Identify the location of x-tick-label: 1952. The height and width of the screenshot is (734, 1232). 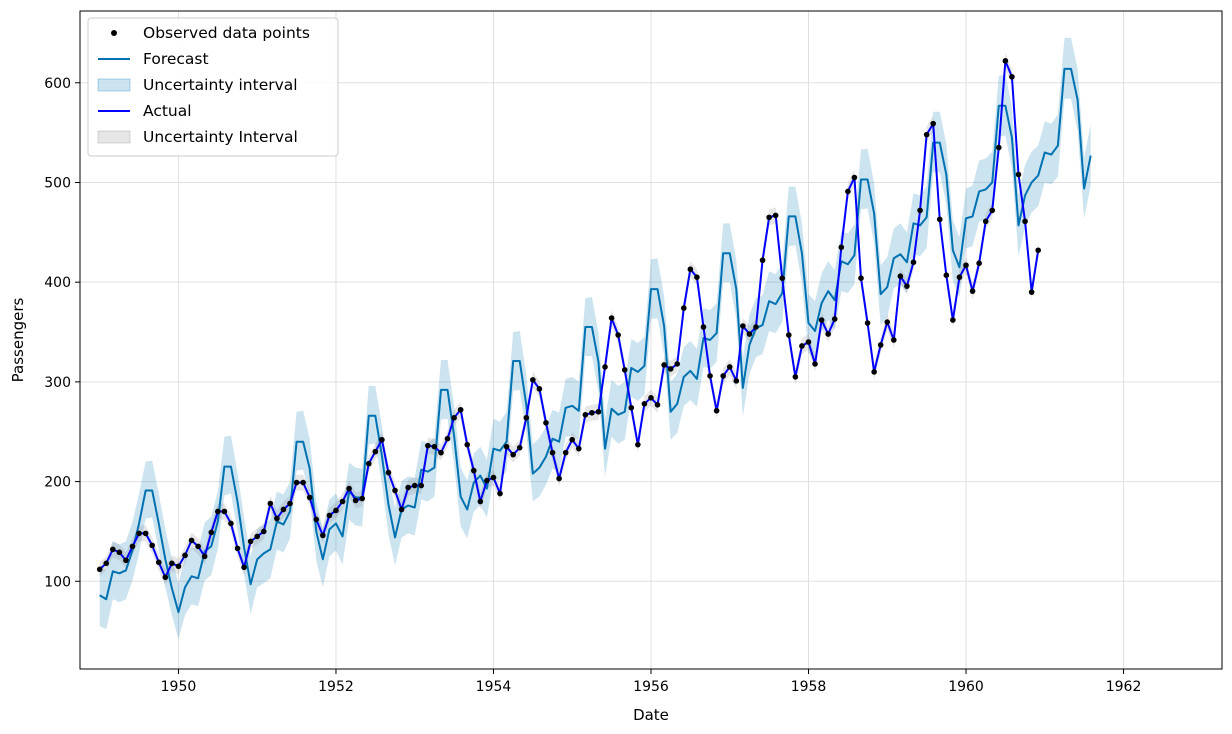
(336, 687).